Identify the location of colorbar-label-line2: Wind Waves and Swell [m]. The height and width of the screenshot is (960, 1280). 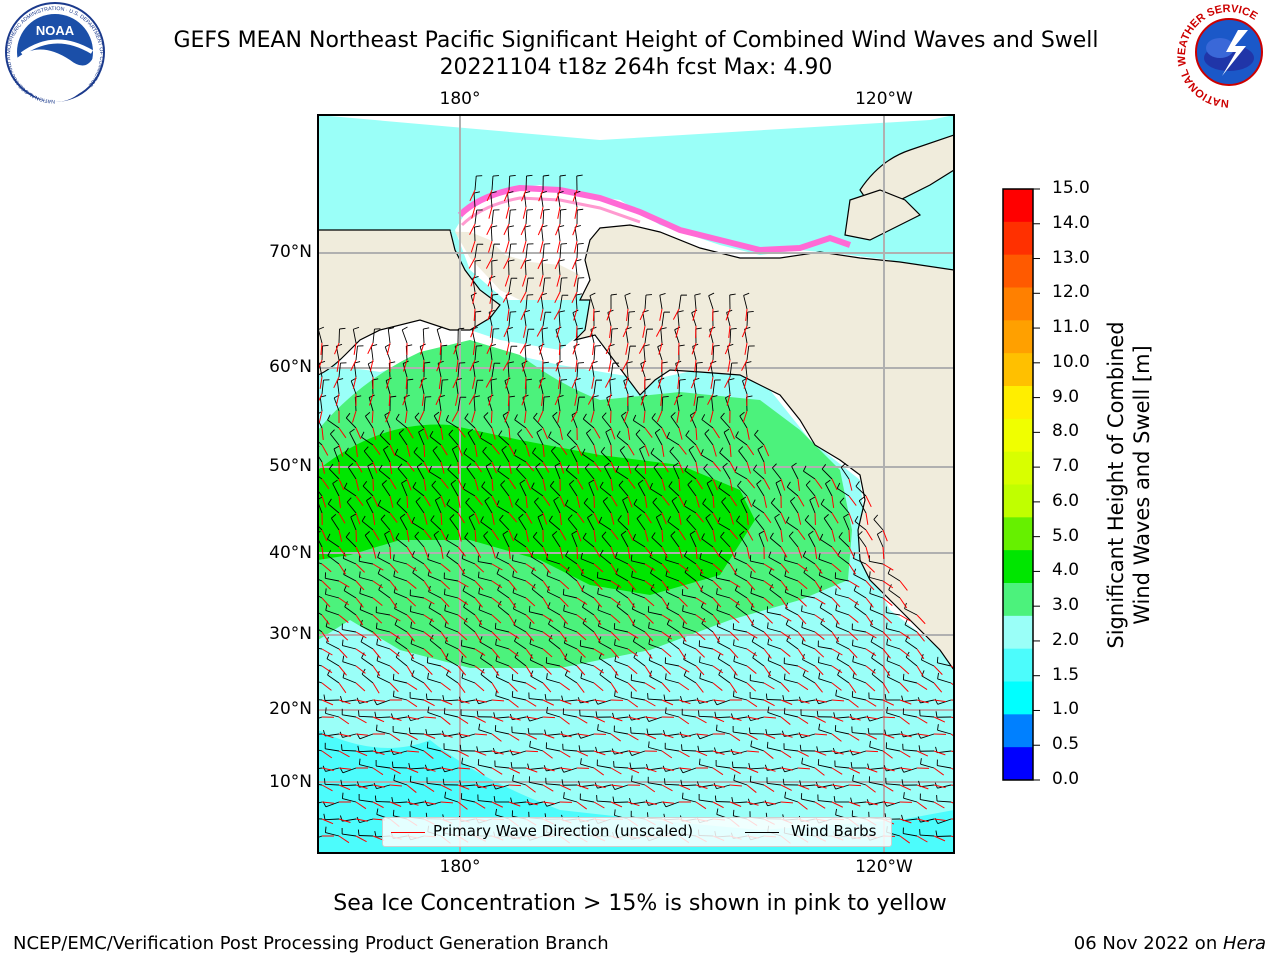
(1142, 485).